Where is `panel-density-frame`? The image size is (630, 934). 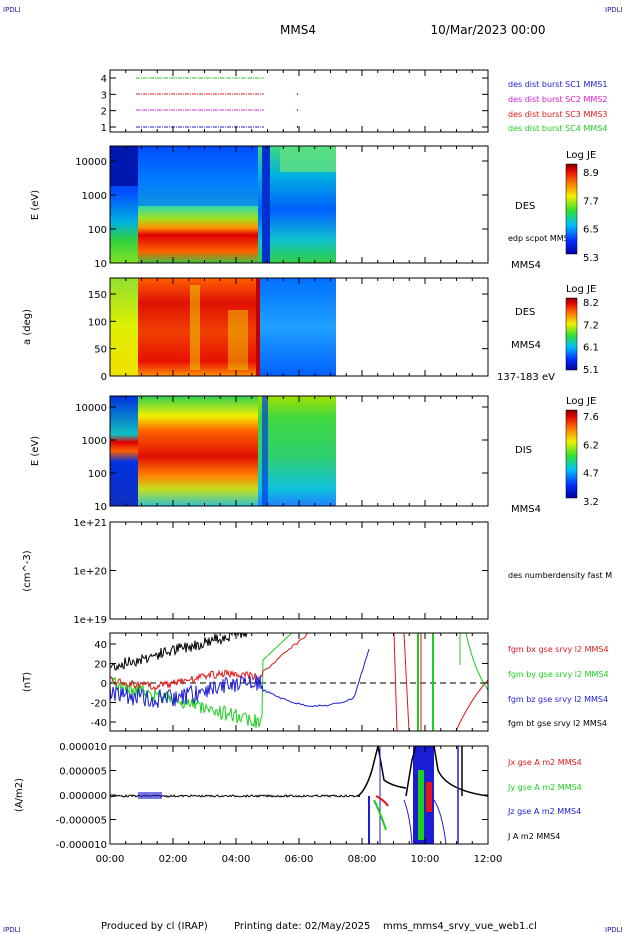
panel-density-frame is located at coordinates (299, 570).